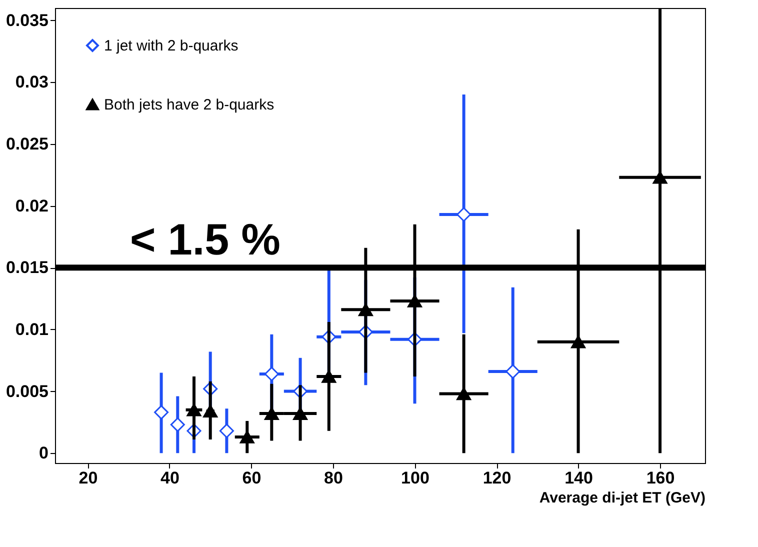 The image size is (758, 547). I want to click on x-tick-label: 40, so click(170, 478).